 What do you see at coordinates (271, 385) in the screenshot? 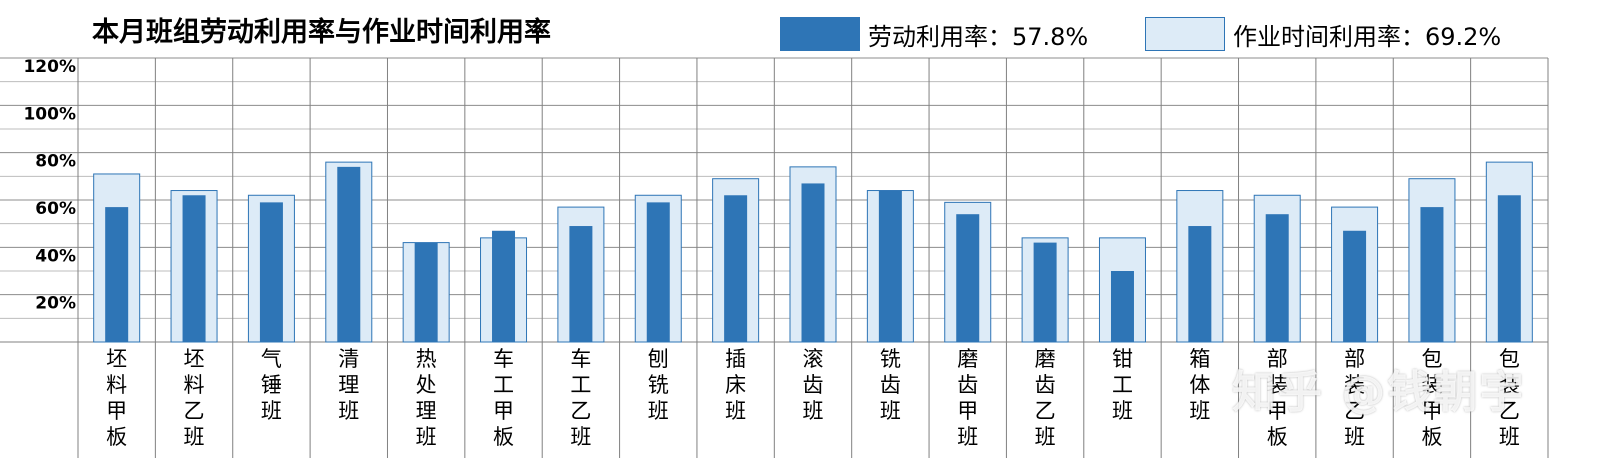
I see `x-tick-label: 气锤班` at bounding box center [271, 385].